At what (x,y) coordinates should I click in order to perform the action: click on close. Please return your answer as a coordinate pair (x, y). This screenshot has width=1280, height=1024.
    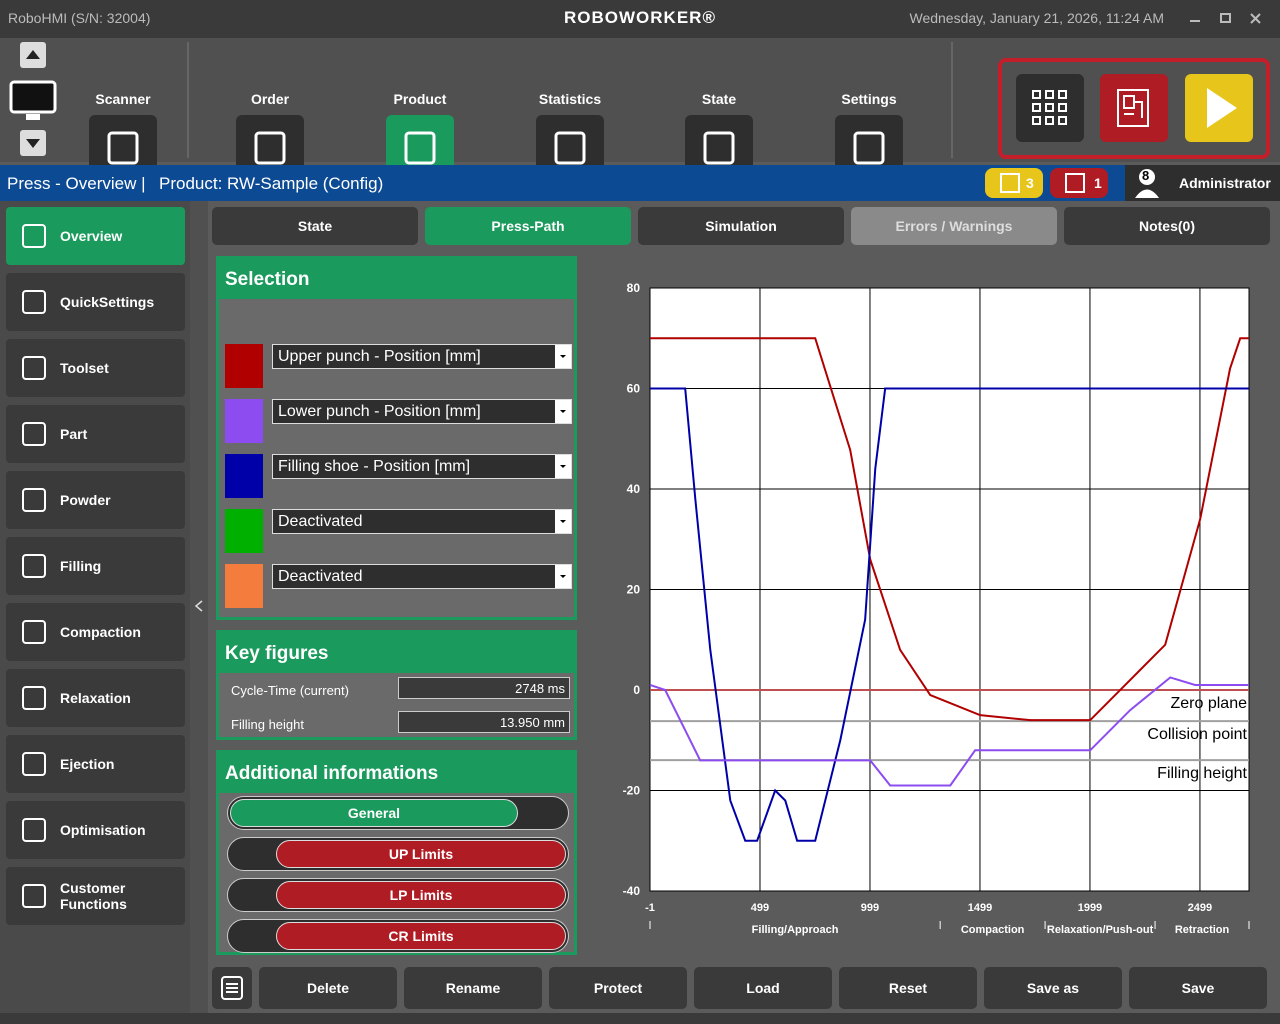
    Looking at the image, I should click on (1255, 18).